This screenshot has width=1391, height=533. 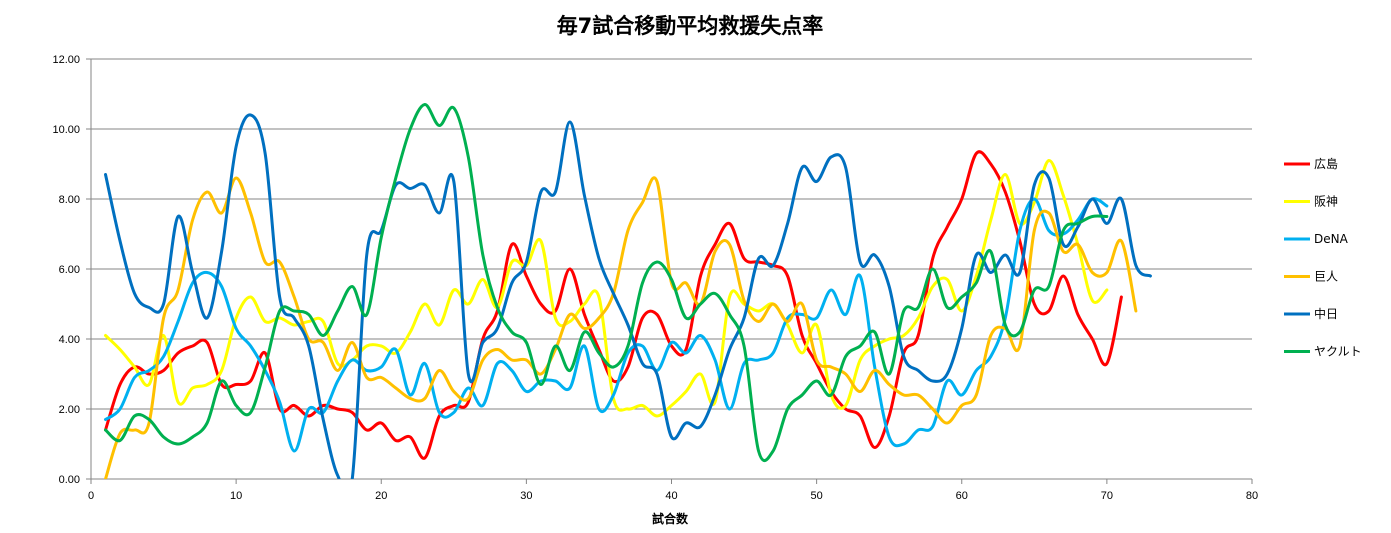 I want to click on legend-label: 巨人, so click(x=1326, y=277).